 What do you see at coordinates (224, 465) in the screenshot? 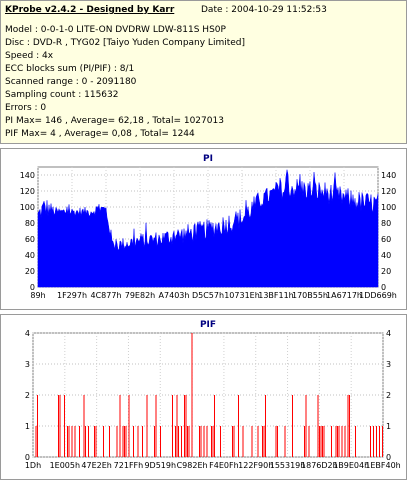
I see `x-tick-label: F4E0Fh` at bounding box center [224, 465].